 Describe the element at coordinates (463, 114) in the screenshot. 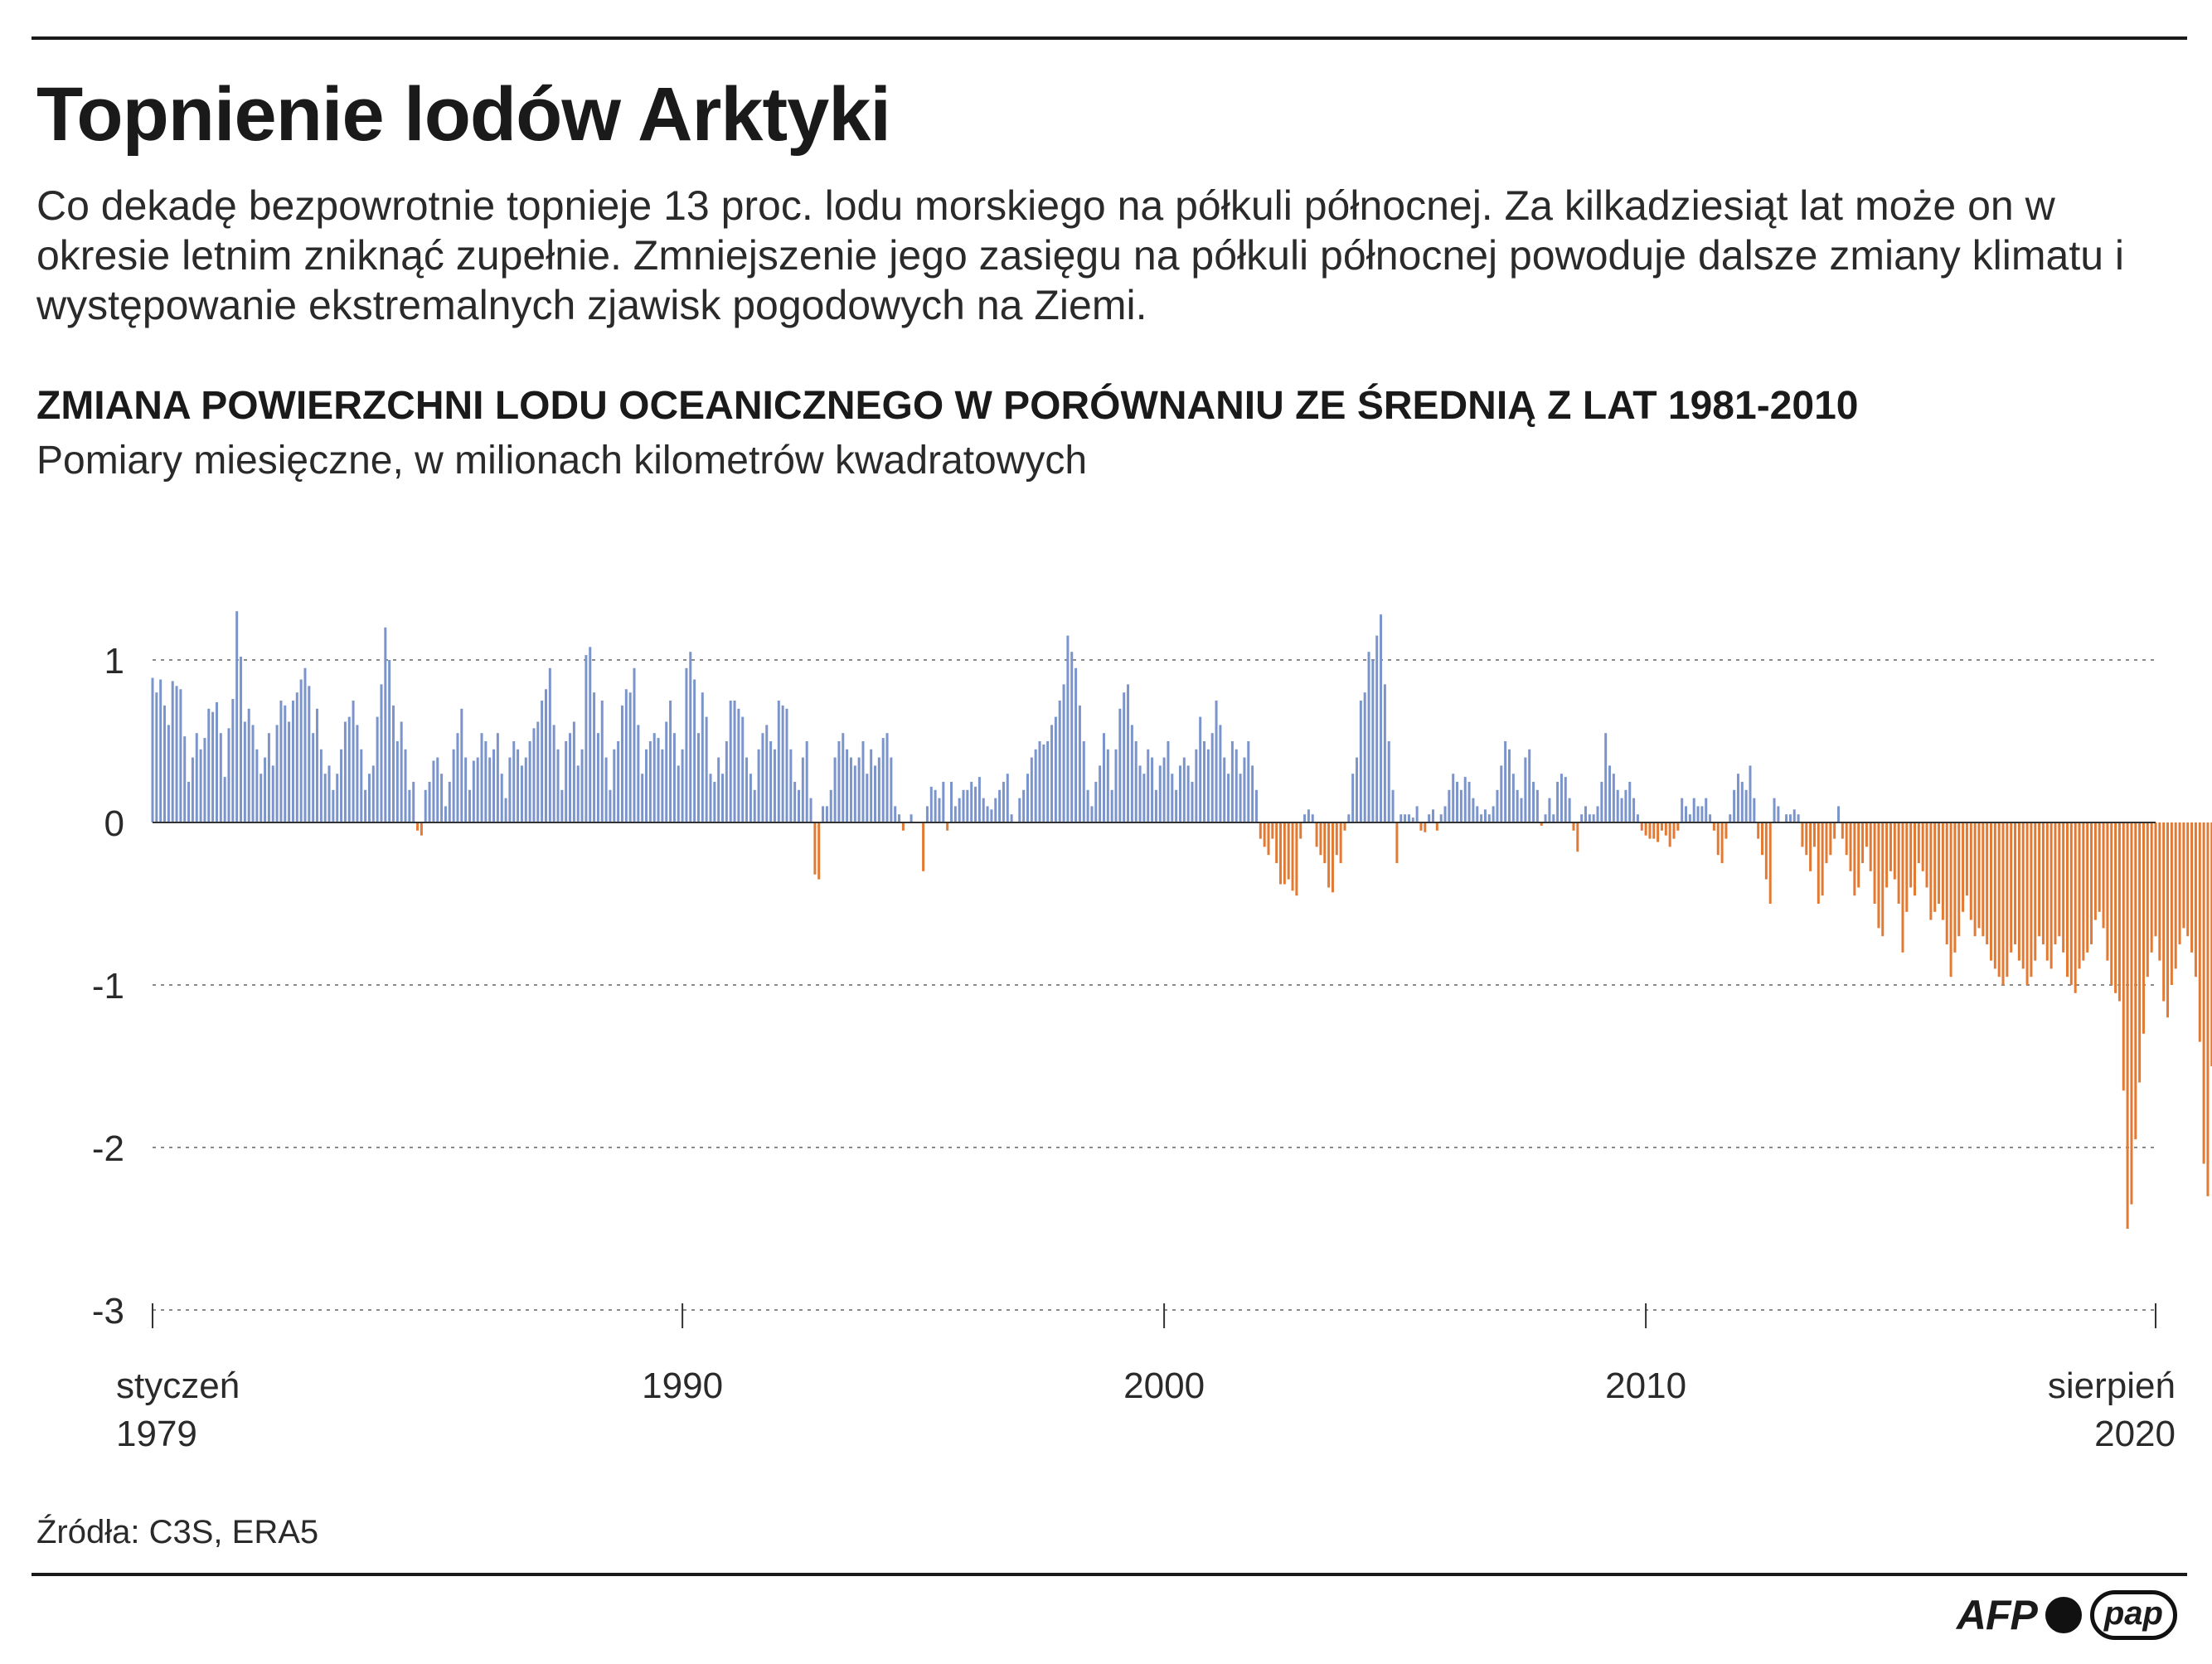

I see `page-title: Topnienie lodów Arktyki` at that location.